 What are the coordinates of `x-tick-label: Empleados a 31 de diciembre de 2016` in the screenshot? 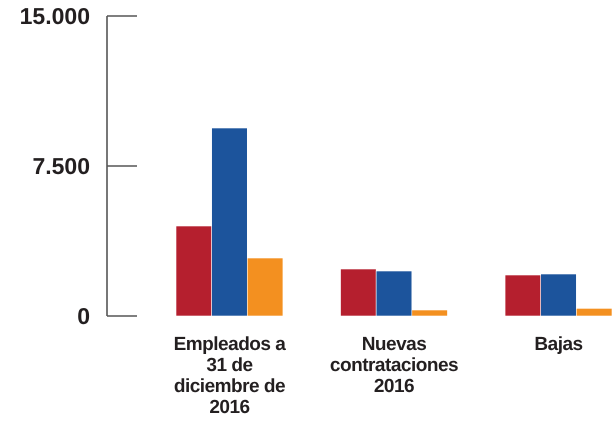 It's located at (230, 376).